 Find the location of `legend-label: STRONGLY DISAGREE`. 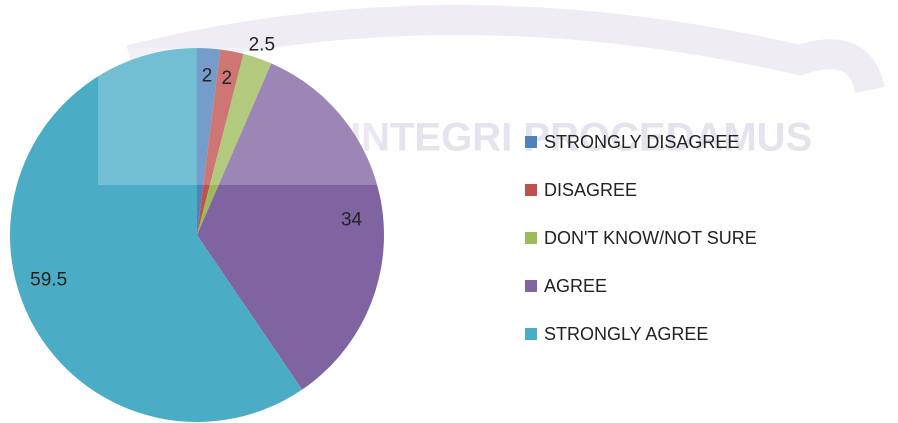

legend-label: STRONGLY DISAGREE is located at coordinates (641, 142).